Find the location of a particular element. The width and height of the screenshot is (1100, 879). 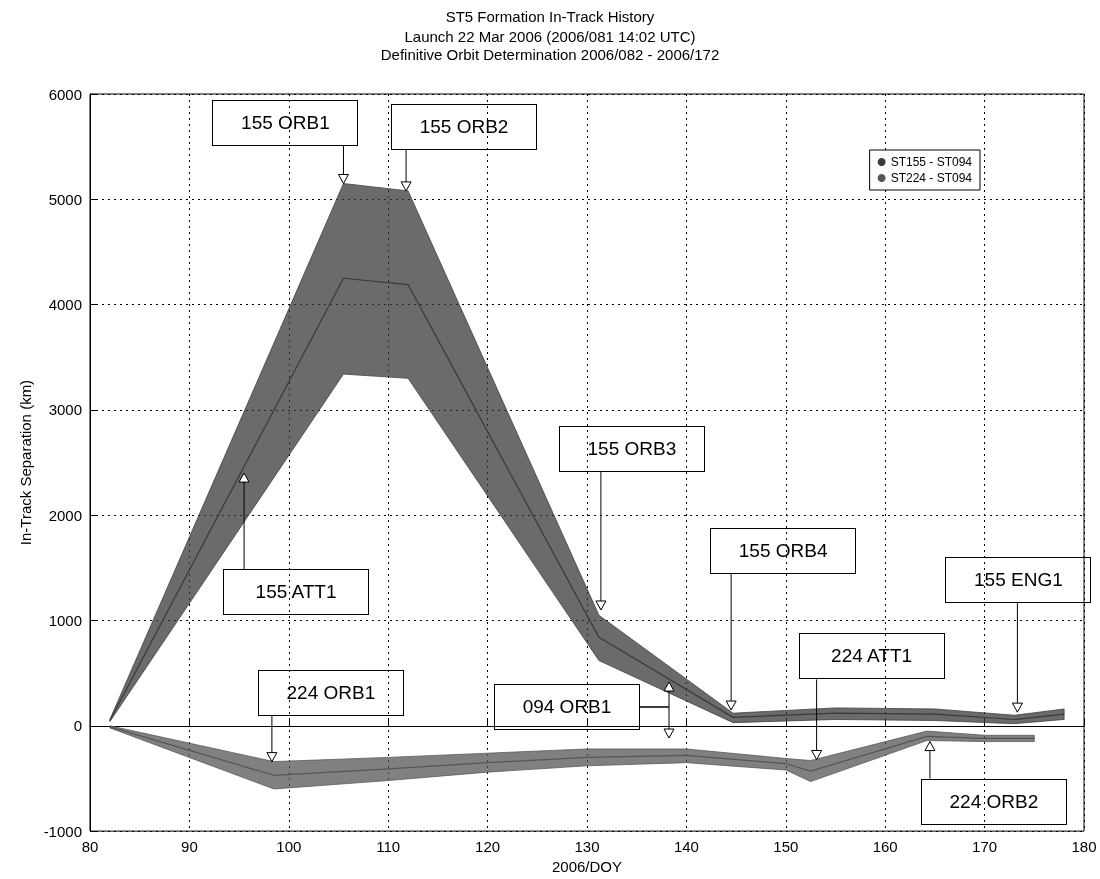

x-tick-label: 180 is located at coordinates (1084, 847).